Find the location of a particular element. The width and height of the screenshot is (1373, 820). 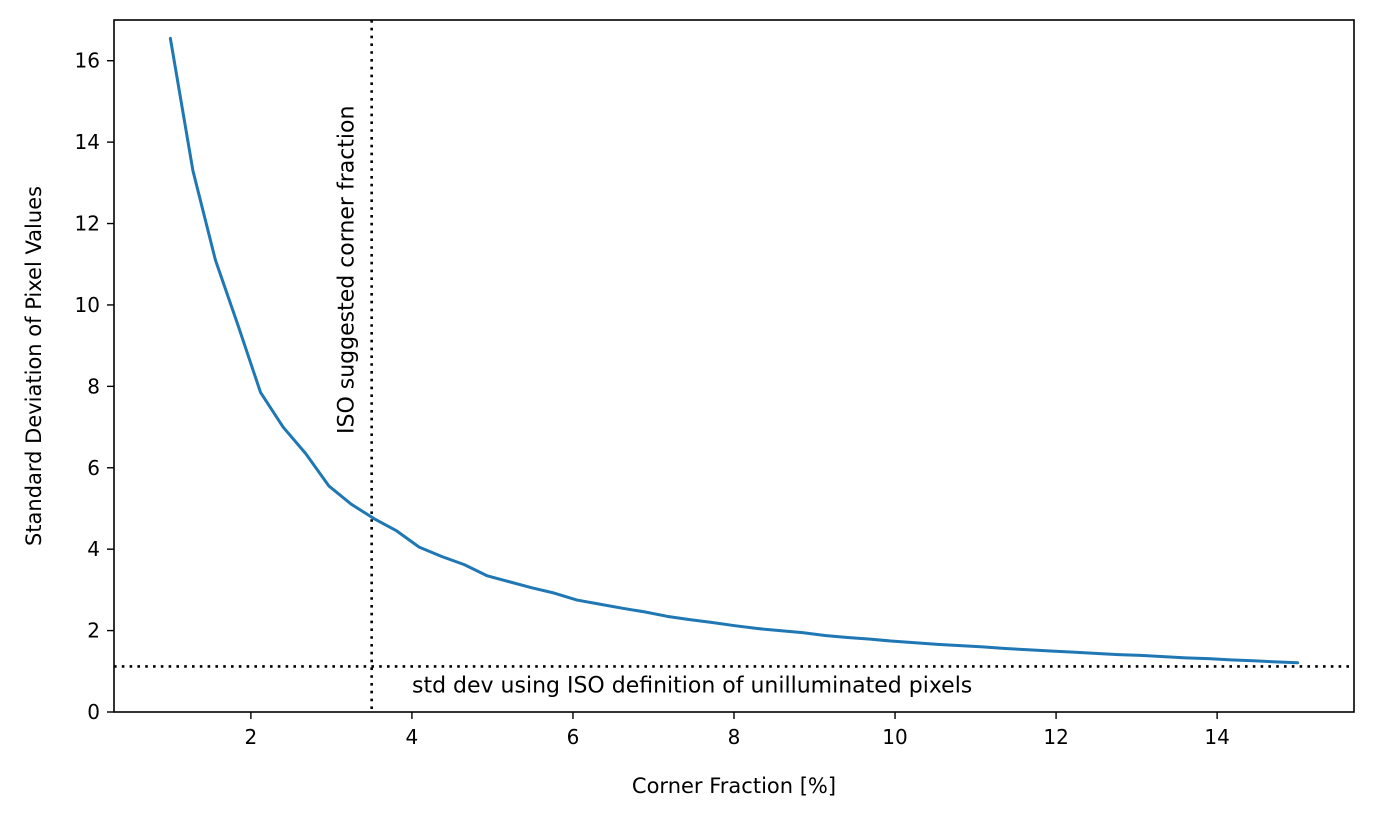

y-tick-label: 16 is located at coordinates (87, 61).